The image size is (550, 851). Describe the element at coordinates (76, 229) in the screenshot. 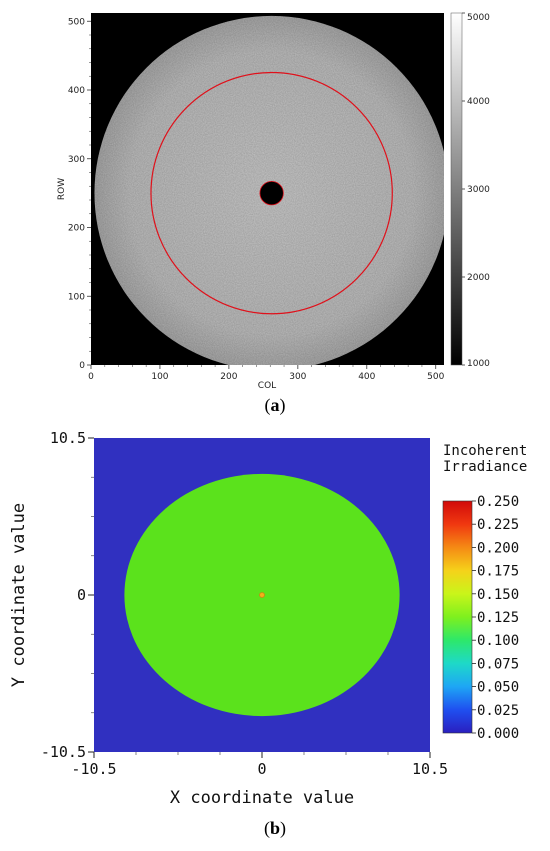

I see `y-tick-label: 200` at that location.